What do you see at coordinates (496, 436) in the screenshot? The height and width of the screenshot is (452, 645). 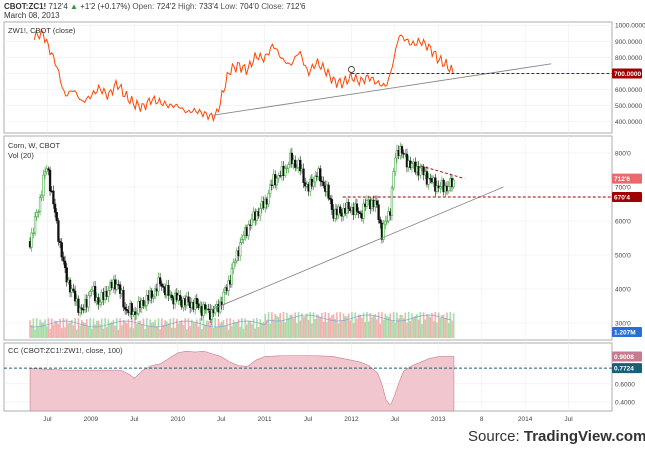 I see `source-prefix: Source:` at bounding box center [496, 436].